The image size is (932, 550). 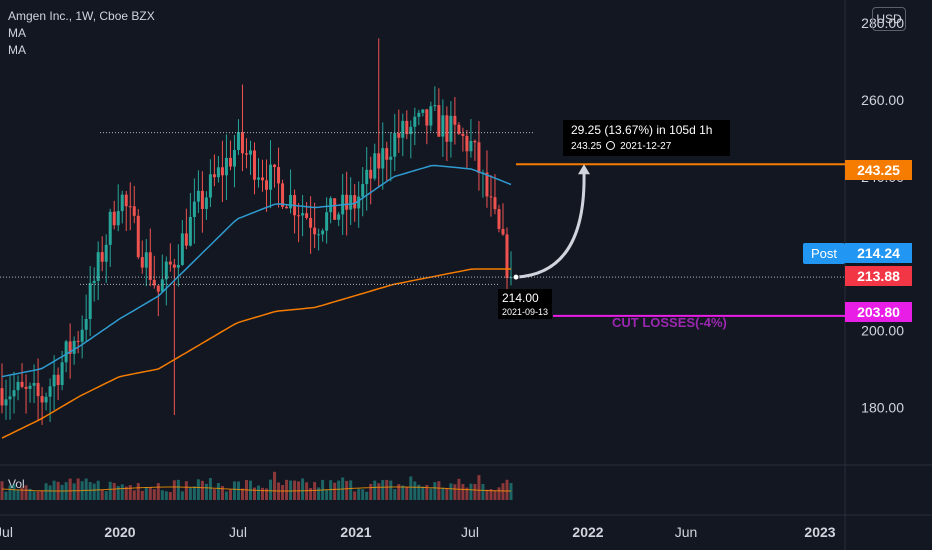 I want to click on anchor-label: 214.00 2021-09-13, so click(x=525, y=304).